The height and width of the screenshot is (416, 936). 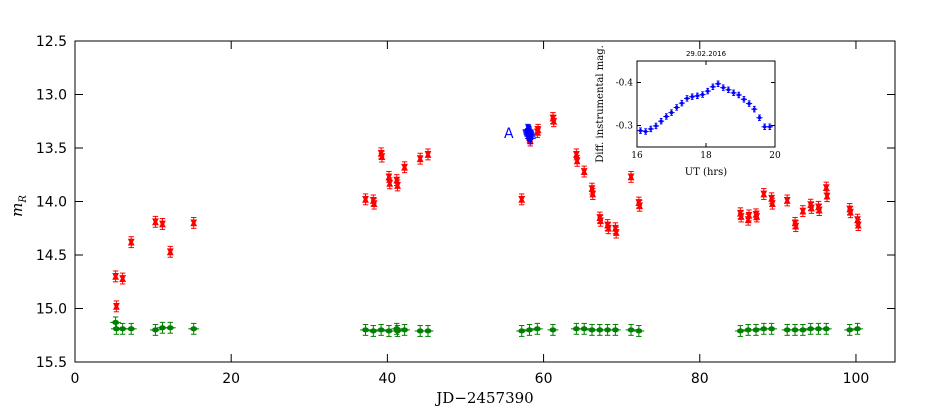 I want to click on inset-x-ticks: 16 18 20, so click(x=706, y=111).